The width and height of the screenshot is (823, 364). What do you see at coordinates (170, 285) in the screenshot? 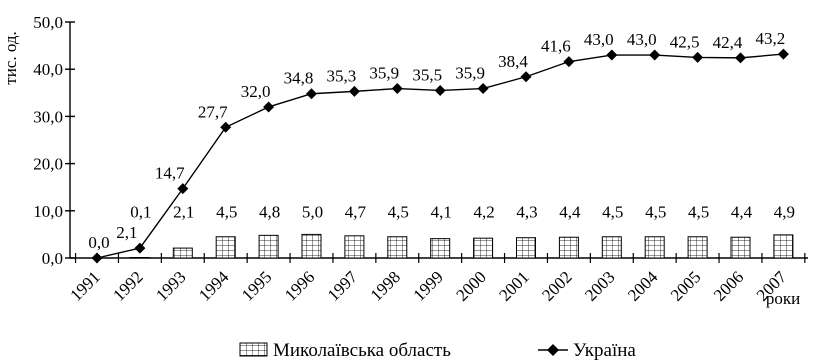
I see `x-tick-label: 1993` at bounding box center [170, 285].